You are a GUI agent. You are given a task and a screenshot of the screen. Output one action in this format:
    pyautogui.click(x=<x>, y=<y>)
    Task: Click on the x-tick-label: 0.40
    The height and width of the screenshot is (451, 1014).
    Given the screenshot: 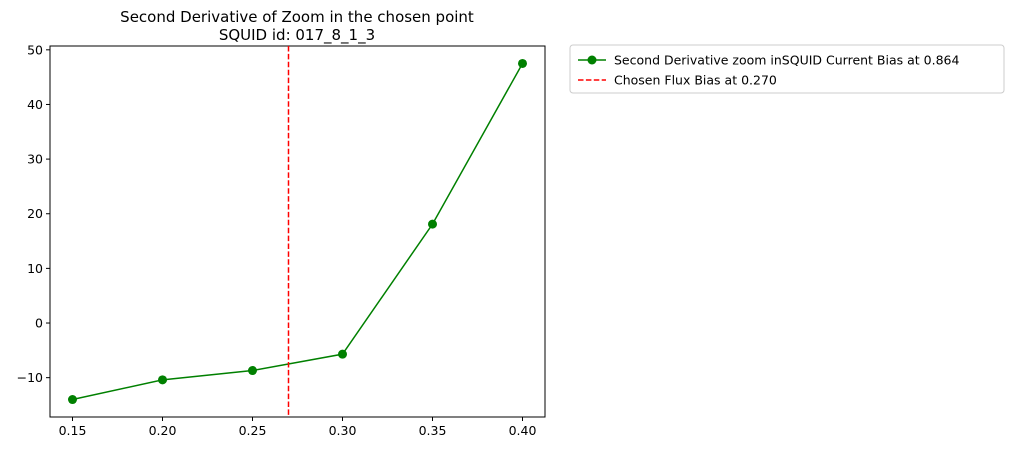 What is the action you would take?
    pyautogui.click(x=523, y=430)
    